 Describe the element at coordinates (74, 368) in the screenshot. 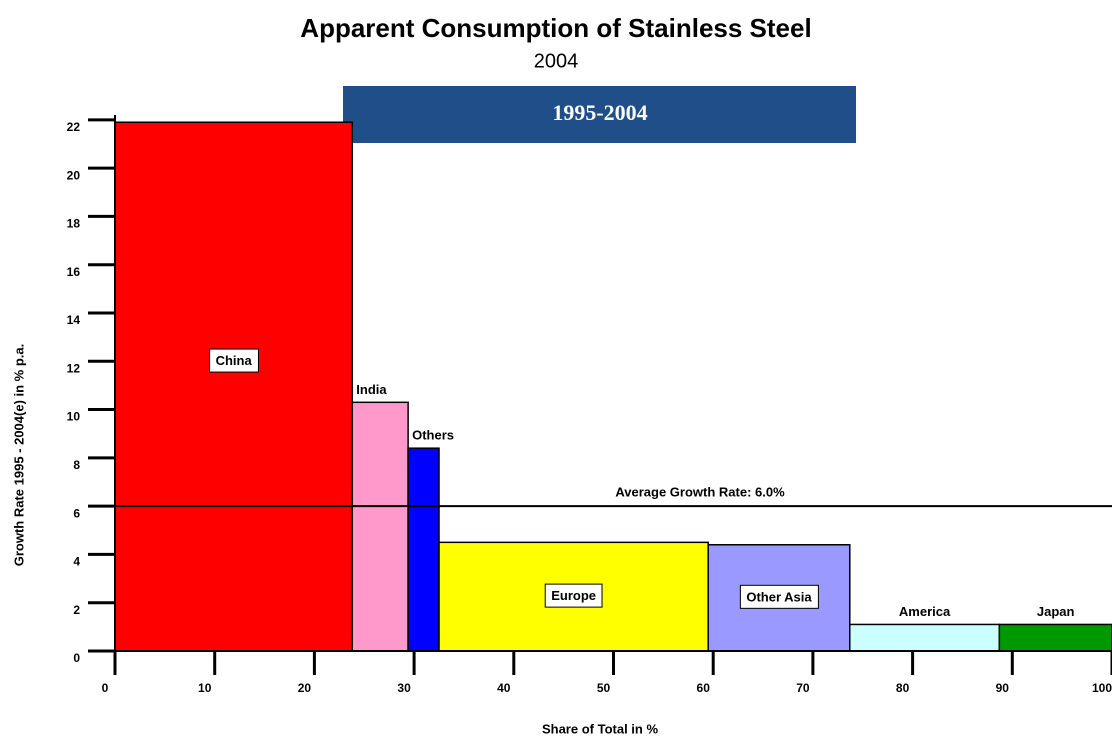

I see `y-tick-label: 12` at that location.